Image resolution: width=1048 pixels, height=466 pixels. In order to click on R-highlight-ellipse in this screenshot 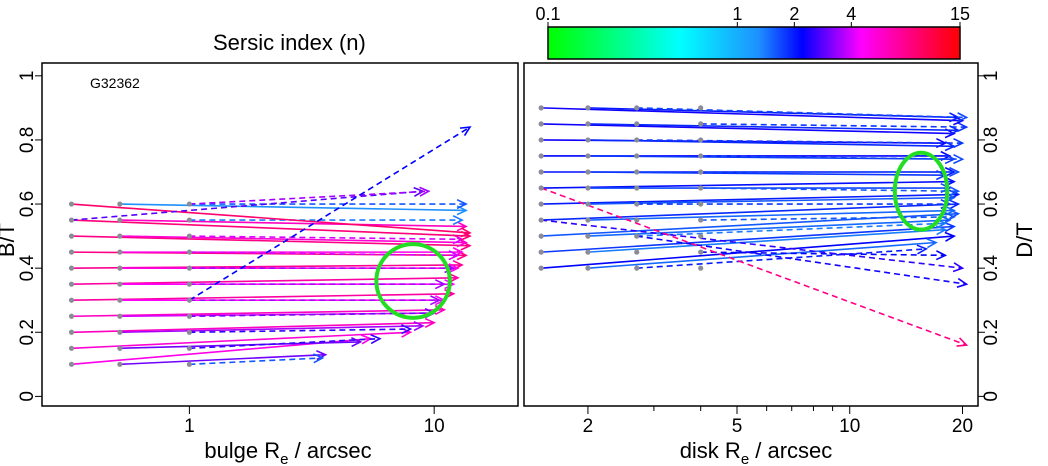, I will do `click(921, 191)`.